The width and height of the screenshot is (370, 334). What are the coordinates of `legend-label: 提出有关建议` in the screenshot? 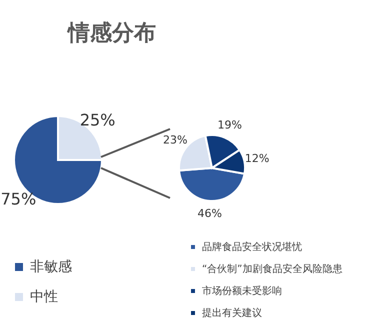 It's located at (232, 313).